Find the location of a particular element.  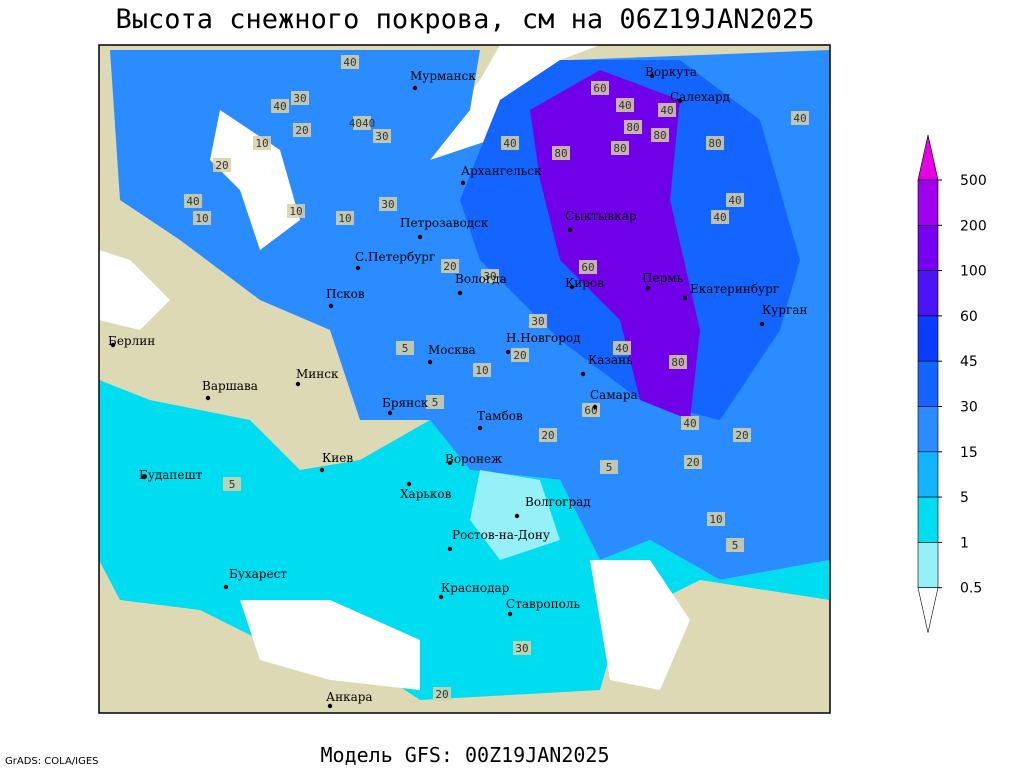

legend-label: 45 is located at coordinates (969, 362).